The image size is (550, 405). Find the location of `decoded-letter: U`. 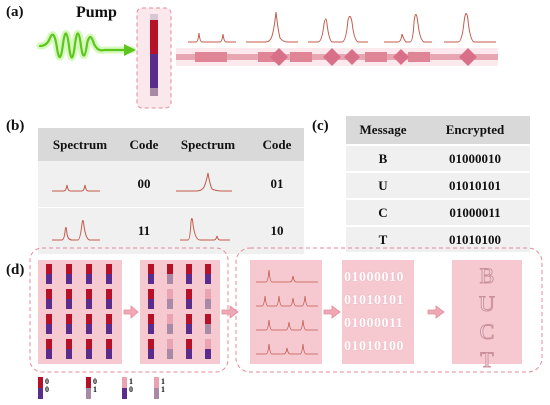

decoded-letter: U is located at coordinates (487, 304).